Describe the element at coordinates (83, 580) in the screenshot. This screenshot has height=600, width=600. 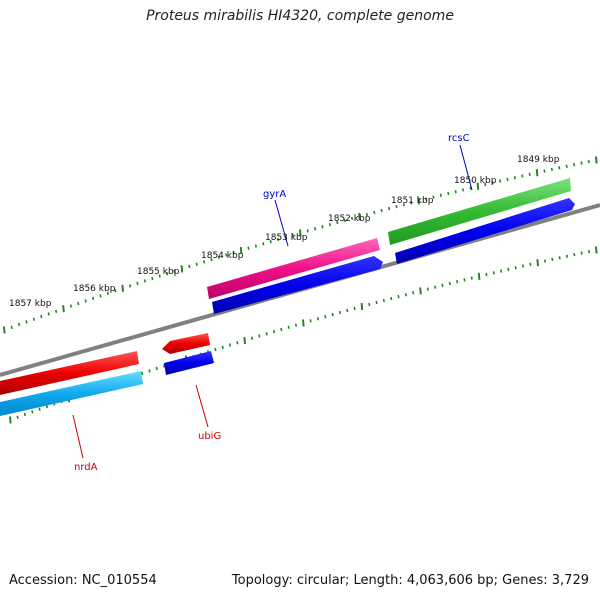
I see `accession-label: Accession: NC_010554` at that location.